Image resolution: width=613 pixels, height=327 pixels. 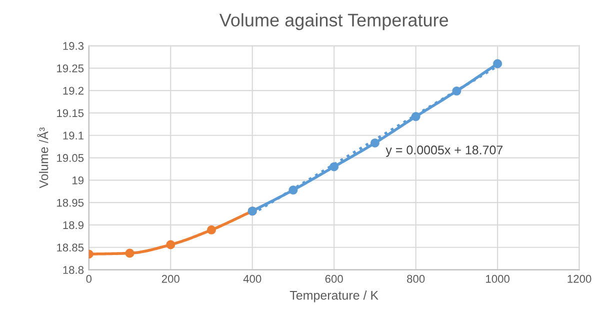 What do you see at coordinates (70, 202) in the screenshot?
I see `y-tick-label: 18.95` at bounding box center [70, 202].